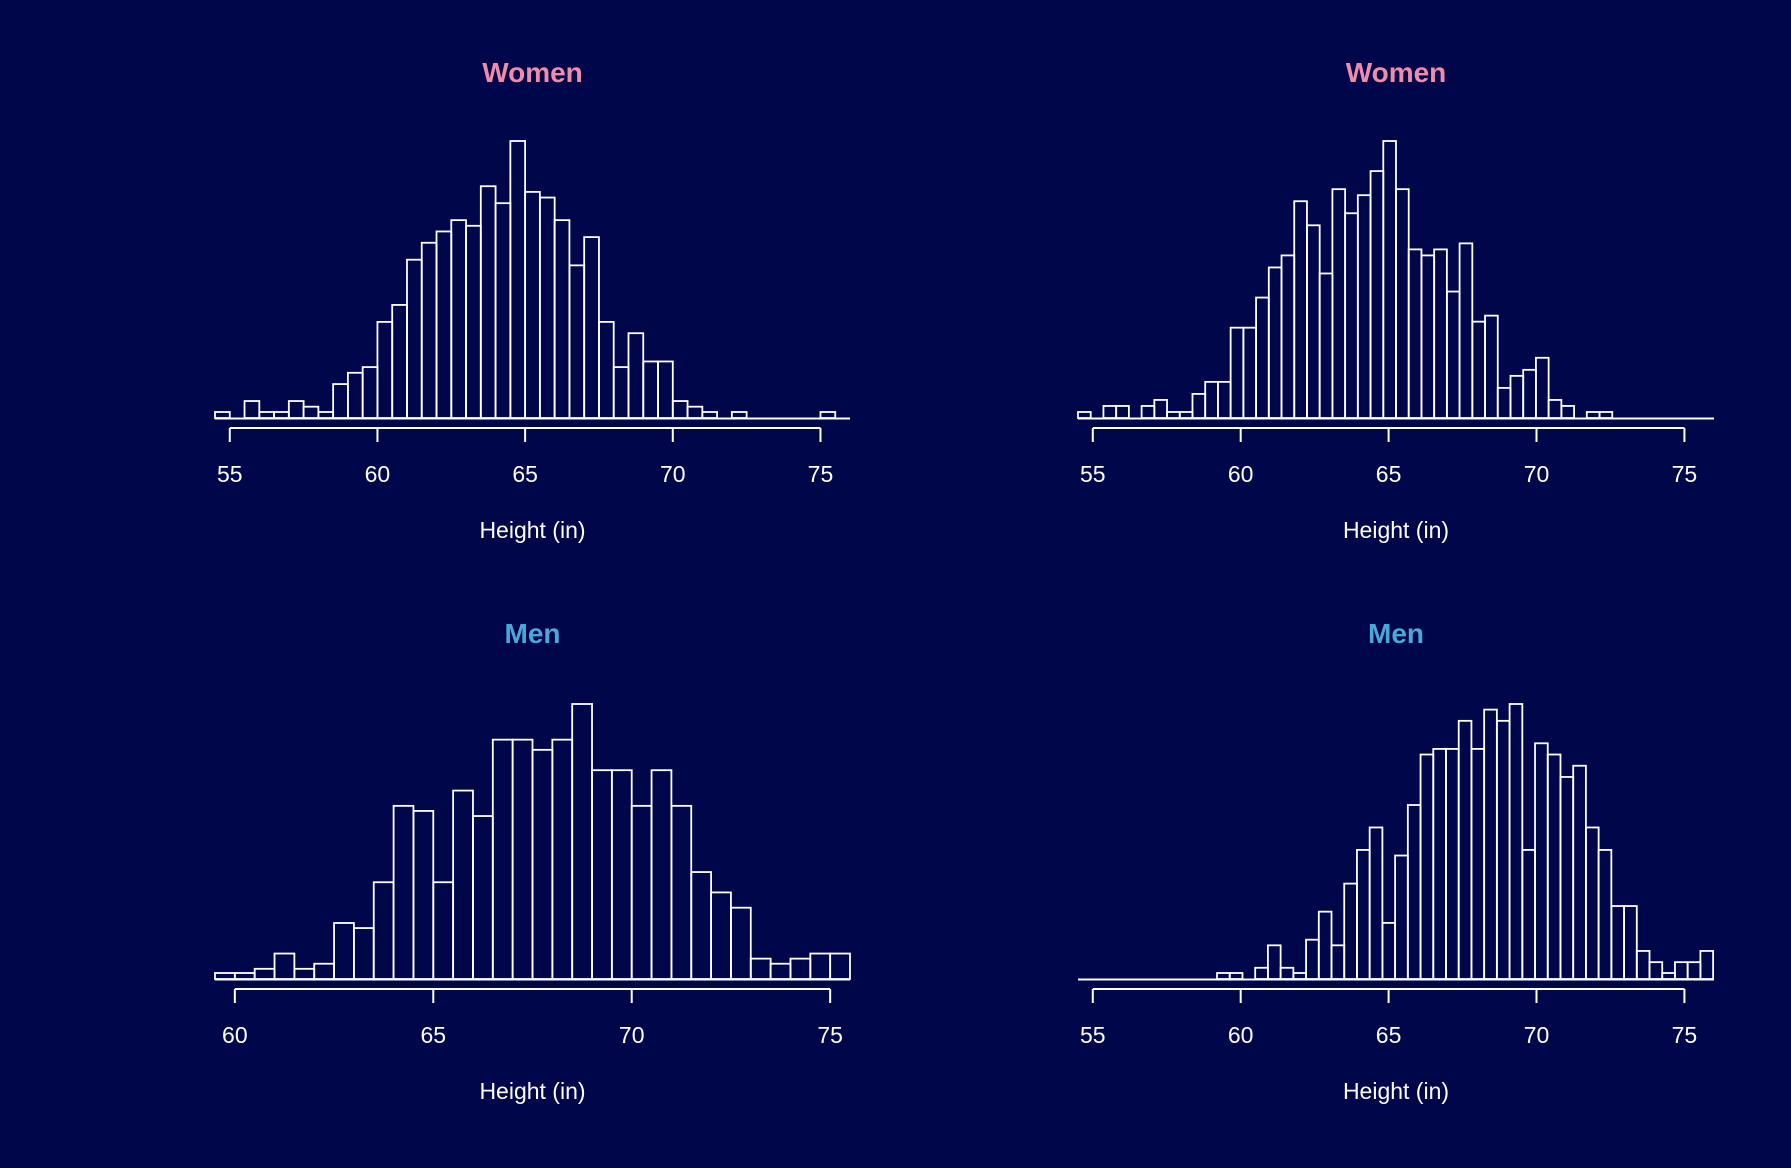  I want to click on x-tick-label: 70, so click(1537, 474).